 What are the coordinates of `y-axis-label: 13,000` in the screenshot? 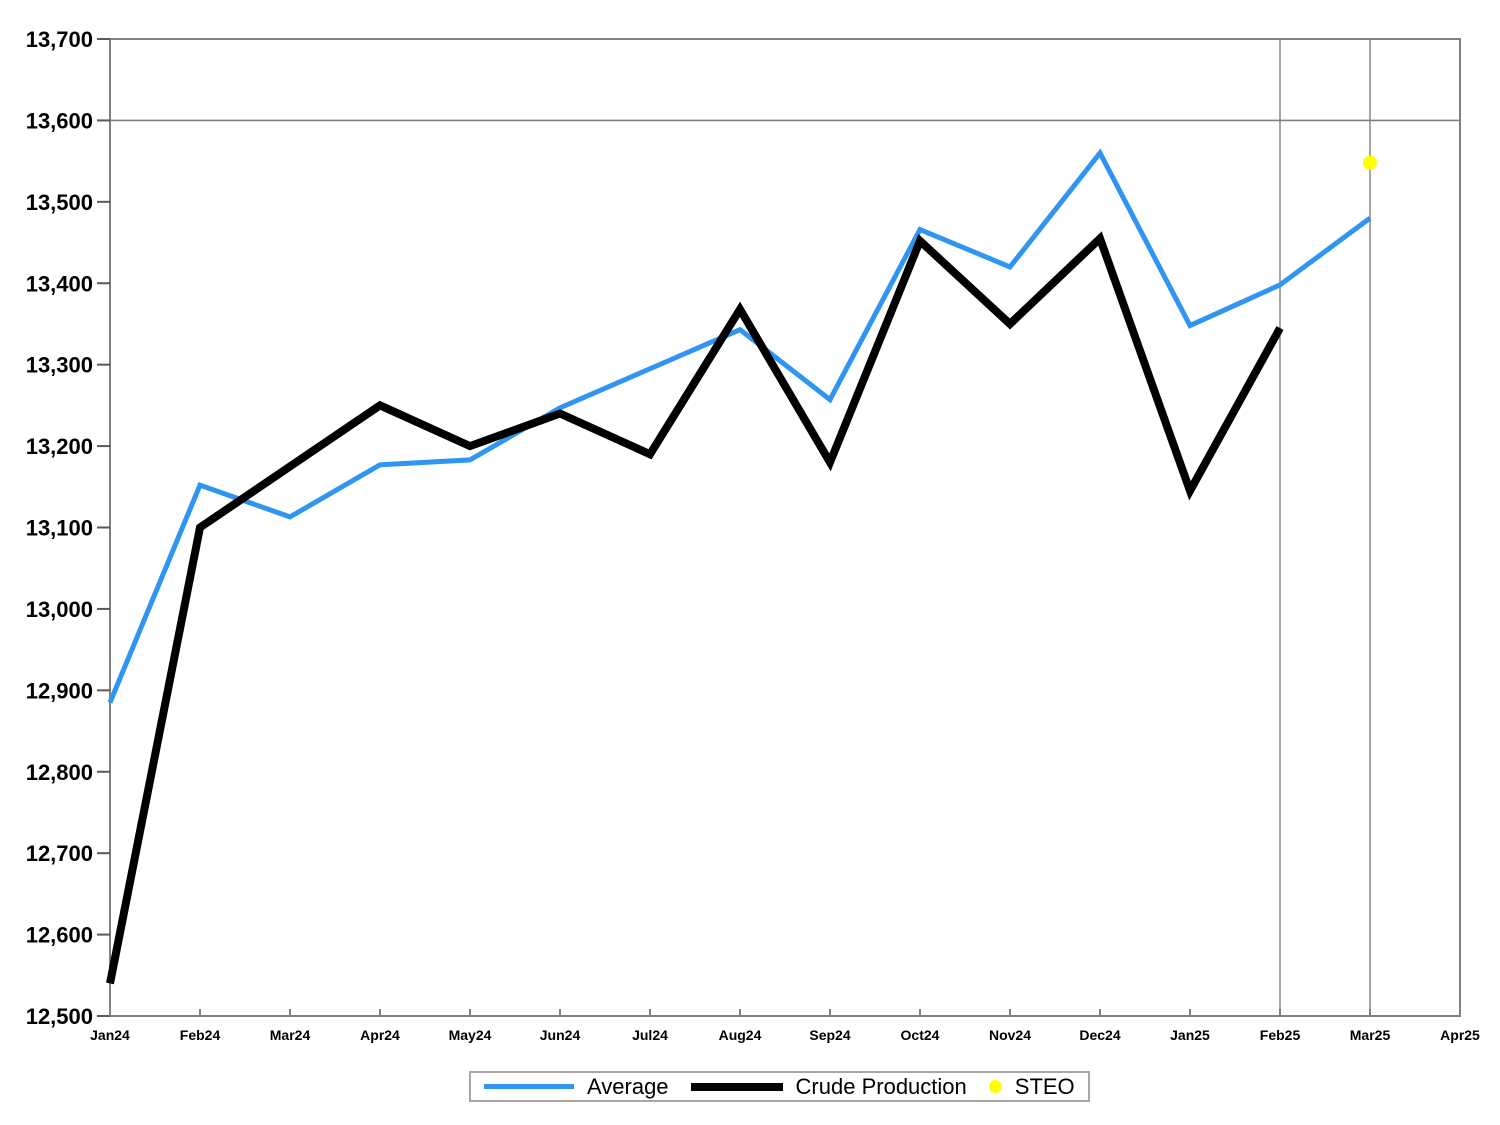 It's located at (59, 609).